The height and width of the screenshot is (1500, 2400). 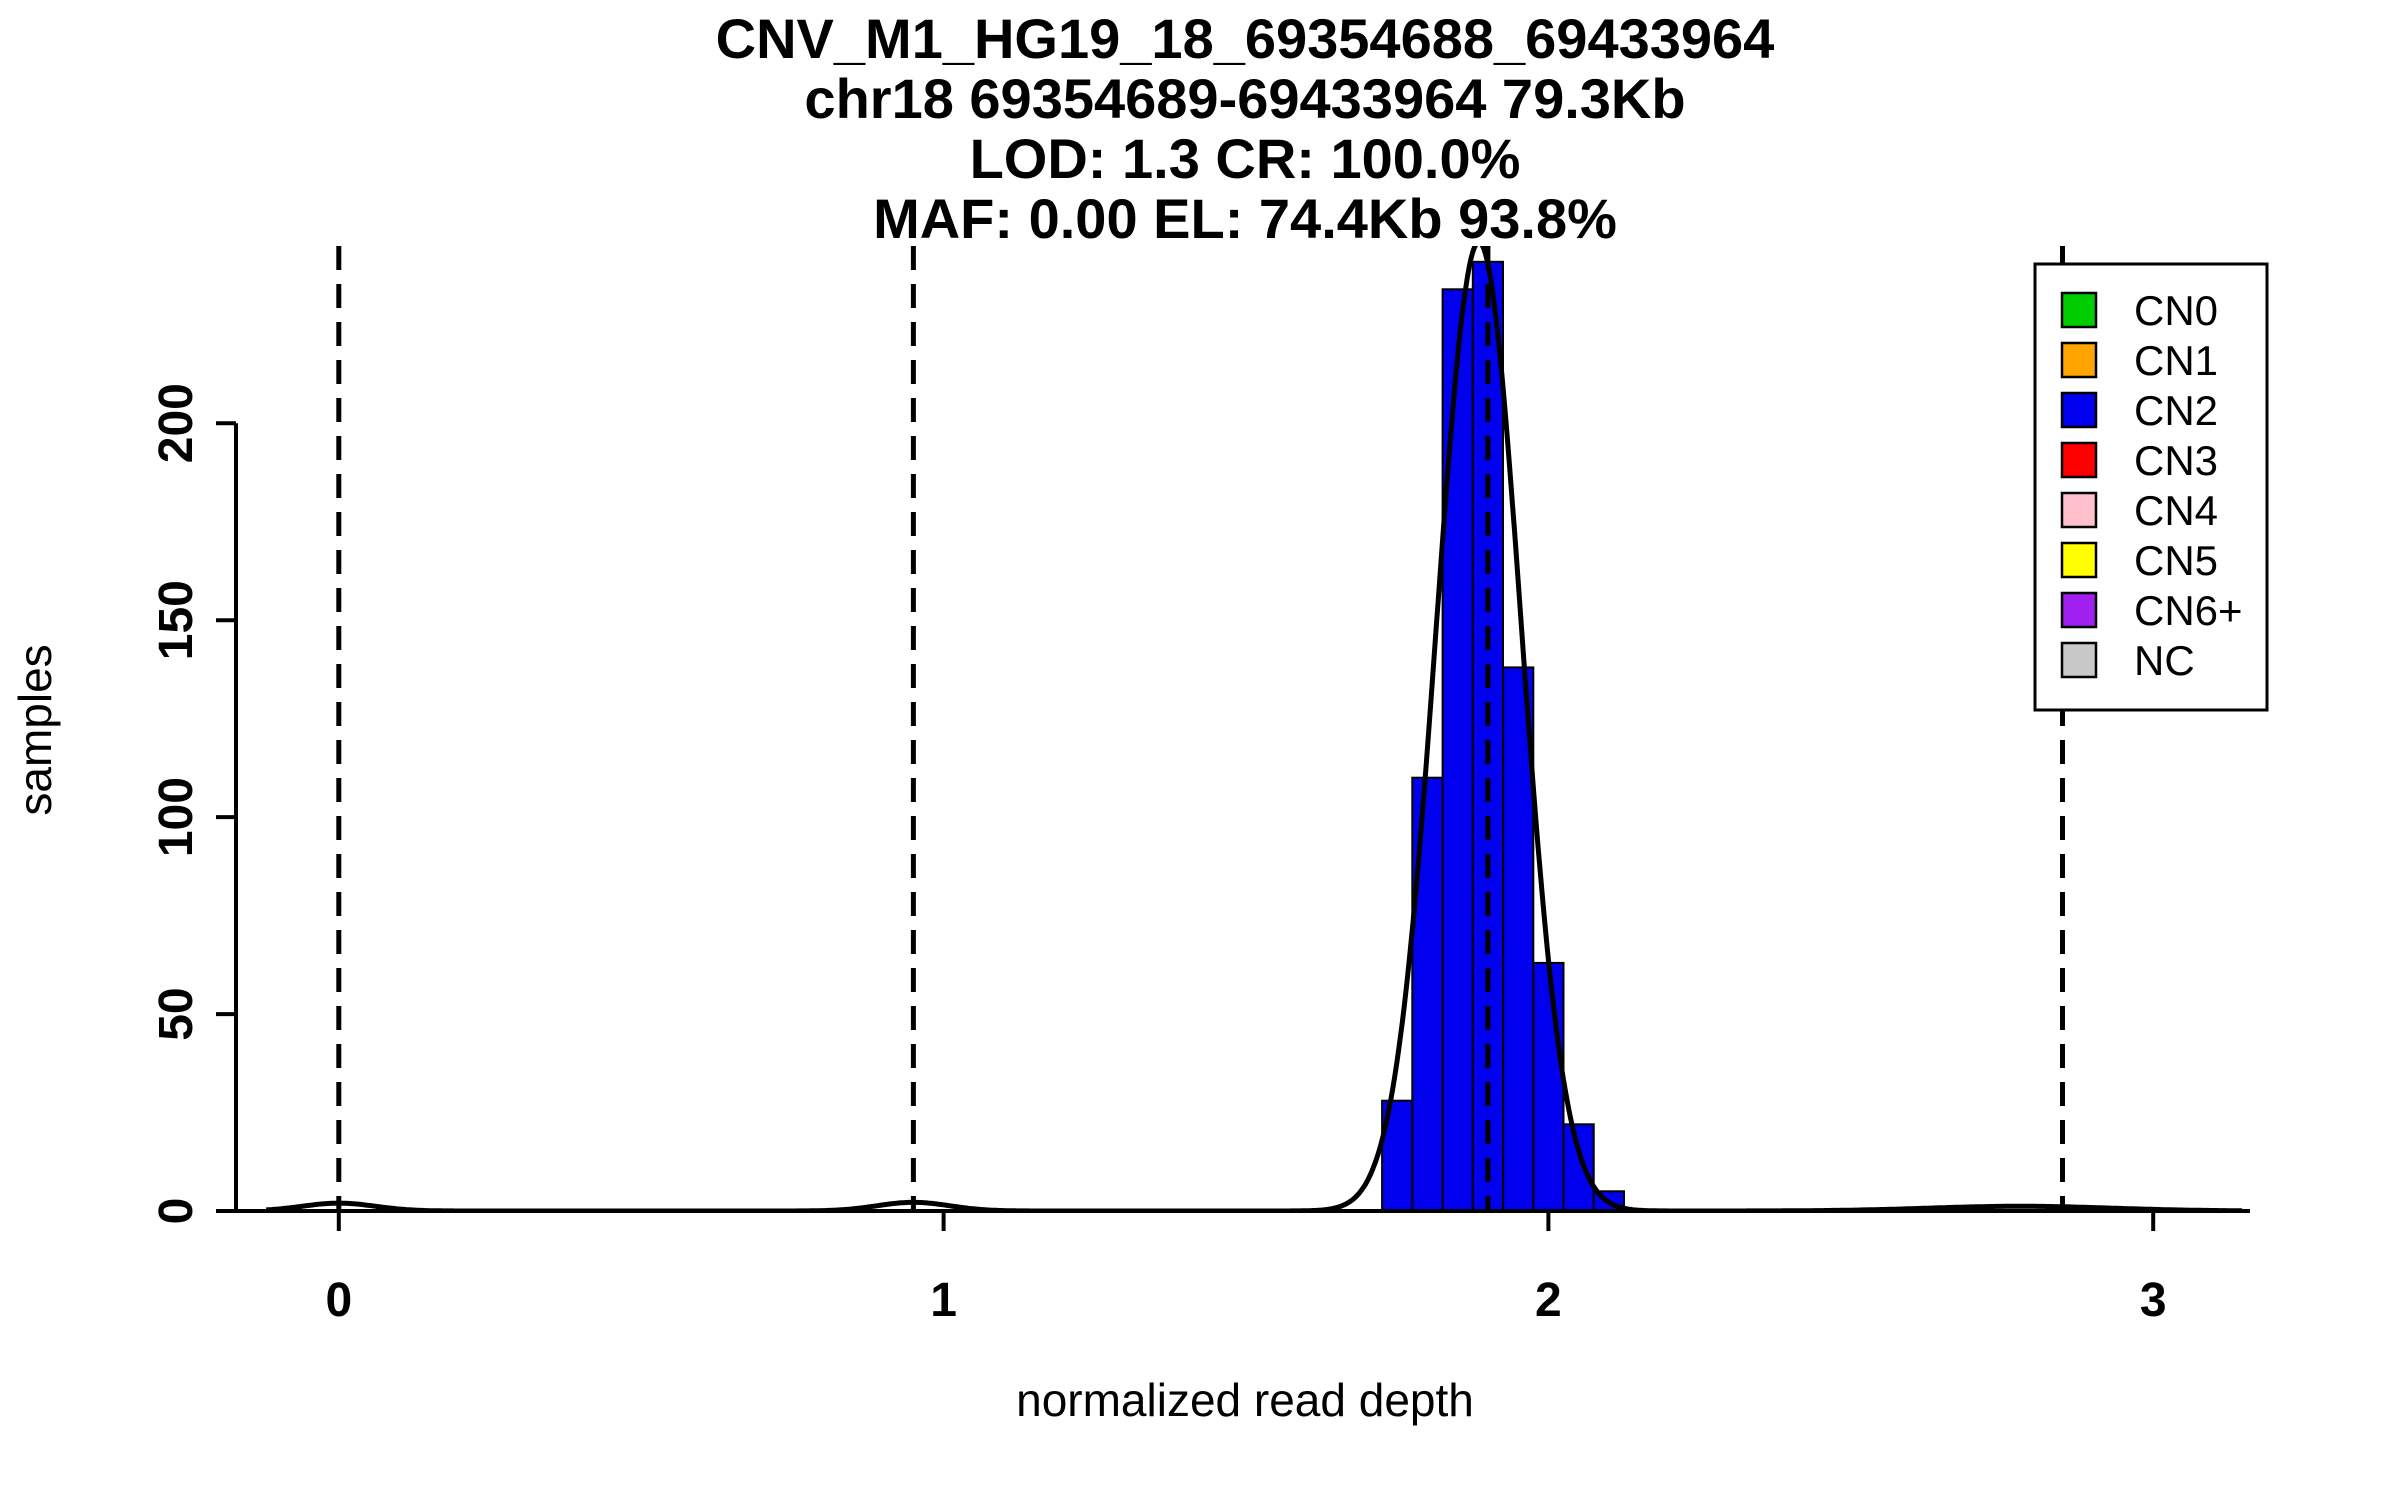 I want to click on x-tick-label: 3, so click(x=2153, y=1300).